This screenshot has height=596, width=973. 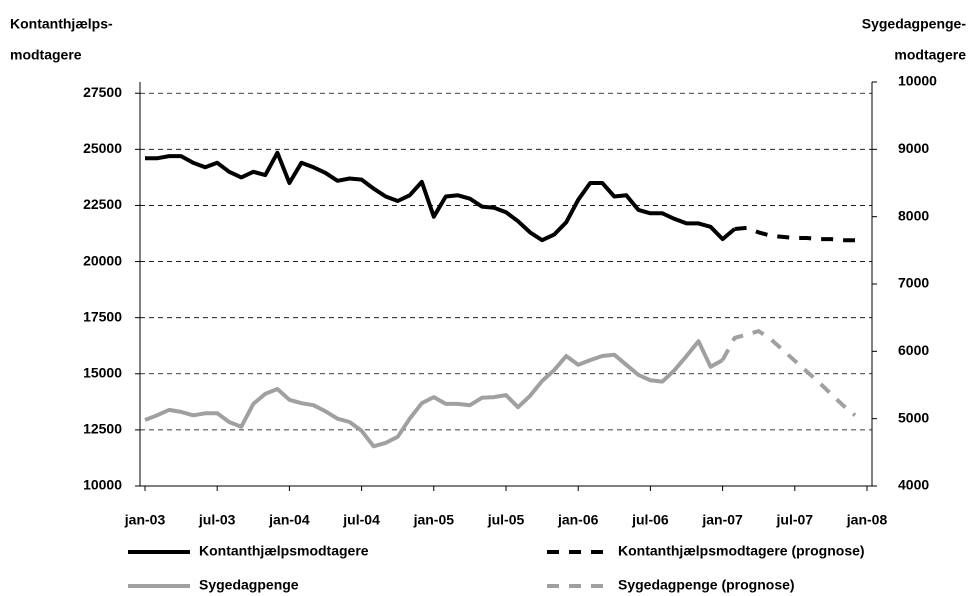 I want to click on x-tick-label: jan-04, so click(x=289, y=520).